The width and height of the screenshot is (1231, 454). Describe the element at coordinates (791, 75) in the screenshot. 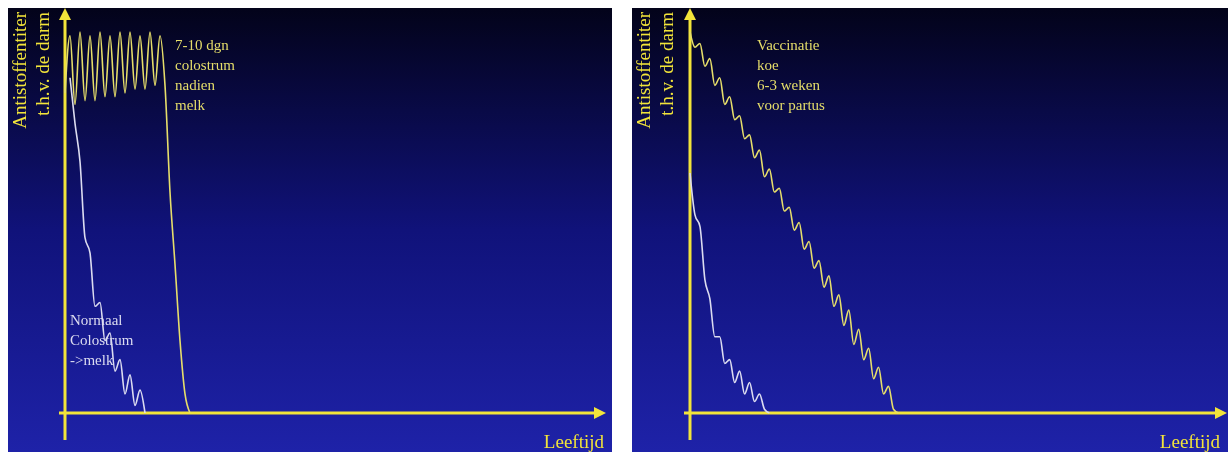

I see `series-label: Vaccinatie koe 6-3 weken voor partus` at that location.